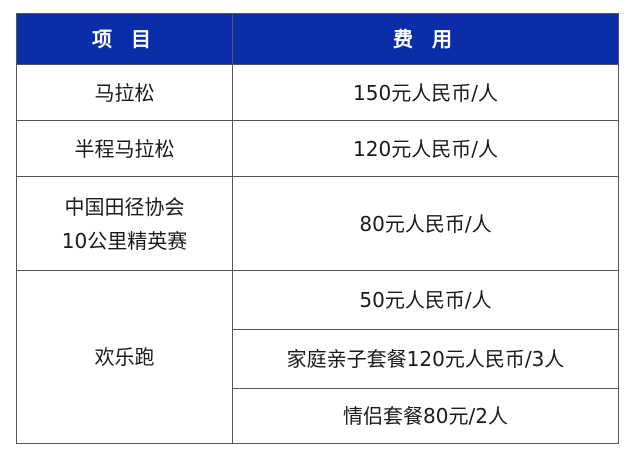  Describe the element at coordinates (425, 148) in the screenshot. I see `fee-cell: 120元人民币/人` at that location.